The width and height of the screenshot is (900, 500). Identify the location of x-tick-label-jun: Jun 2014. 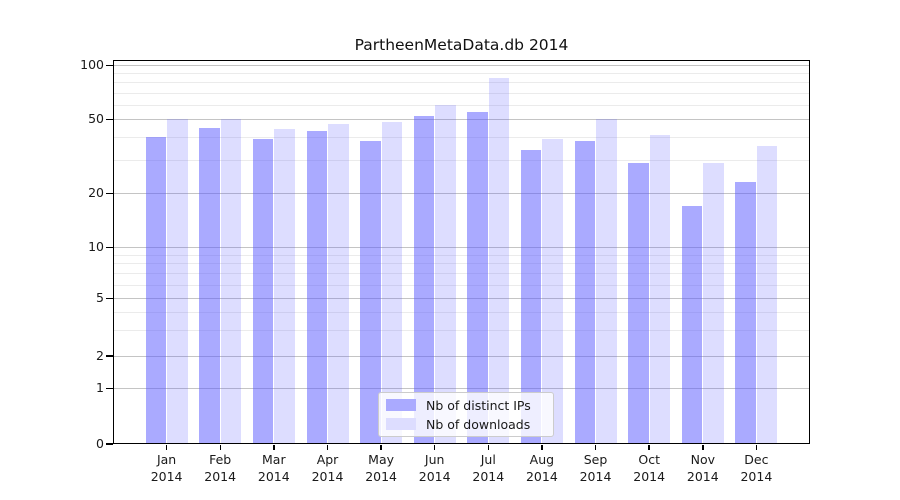
(434, 468).